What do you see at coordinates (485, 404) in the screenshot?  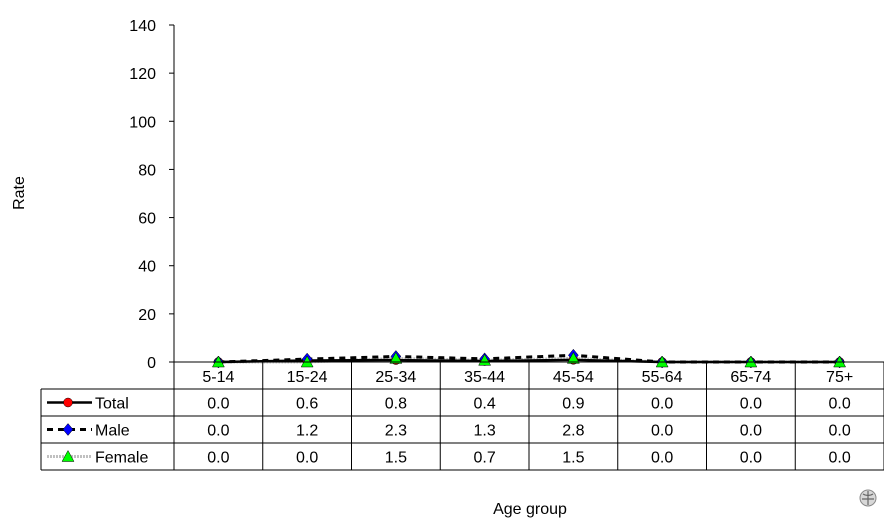 I see `table-cell-value: 0.4` at bounding box center [485, 404].